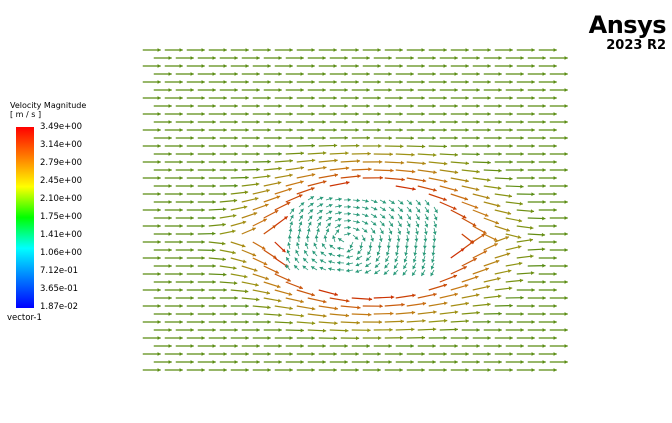  Describe the element at coordinates (48, 110) in the screenshot. I see `legend-title: Velocity Magnitude [ m / s ]` at that location.